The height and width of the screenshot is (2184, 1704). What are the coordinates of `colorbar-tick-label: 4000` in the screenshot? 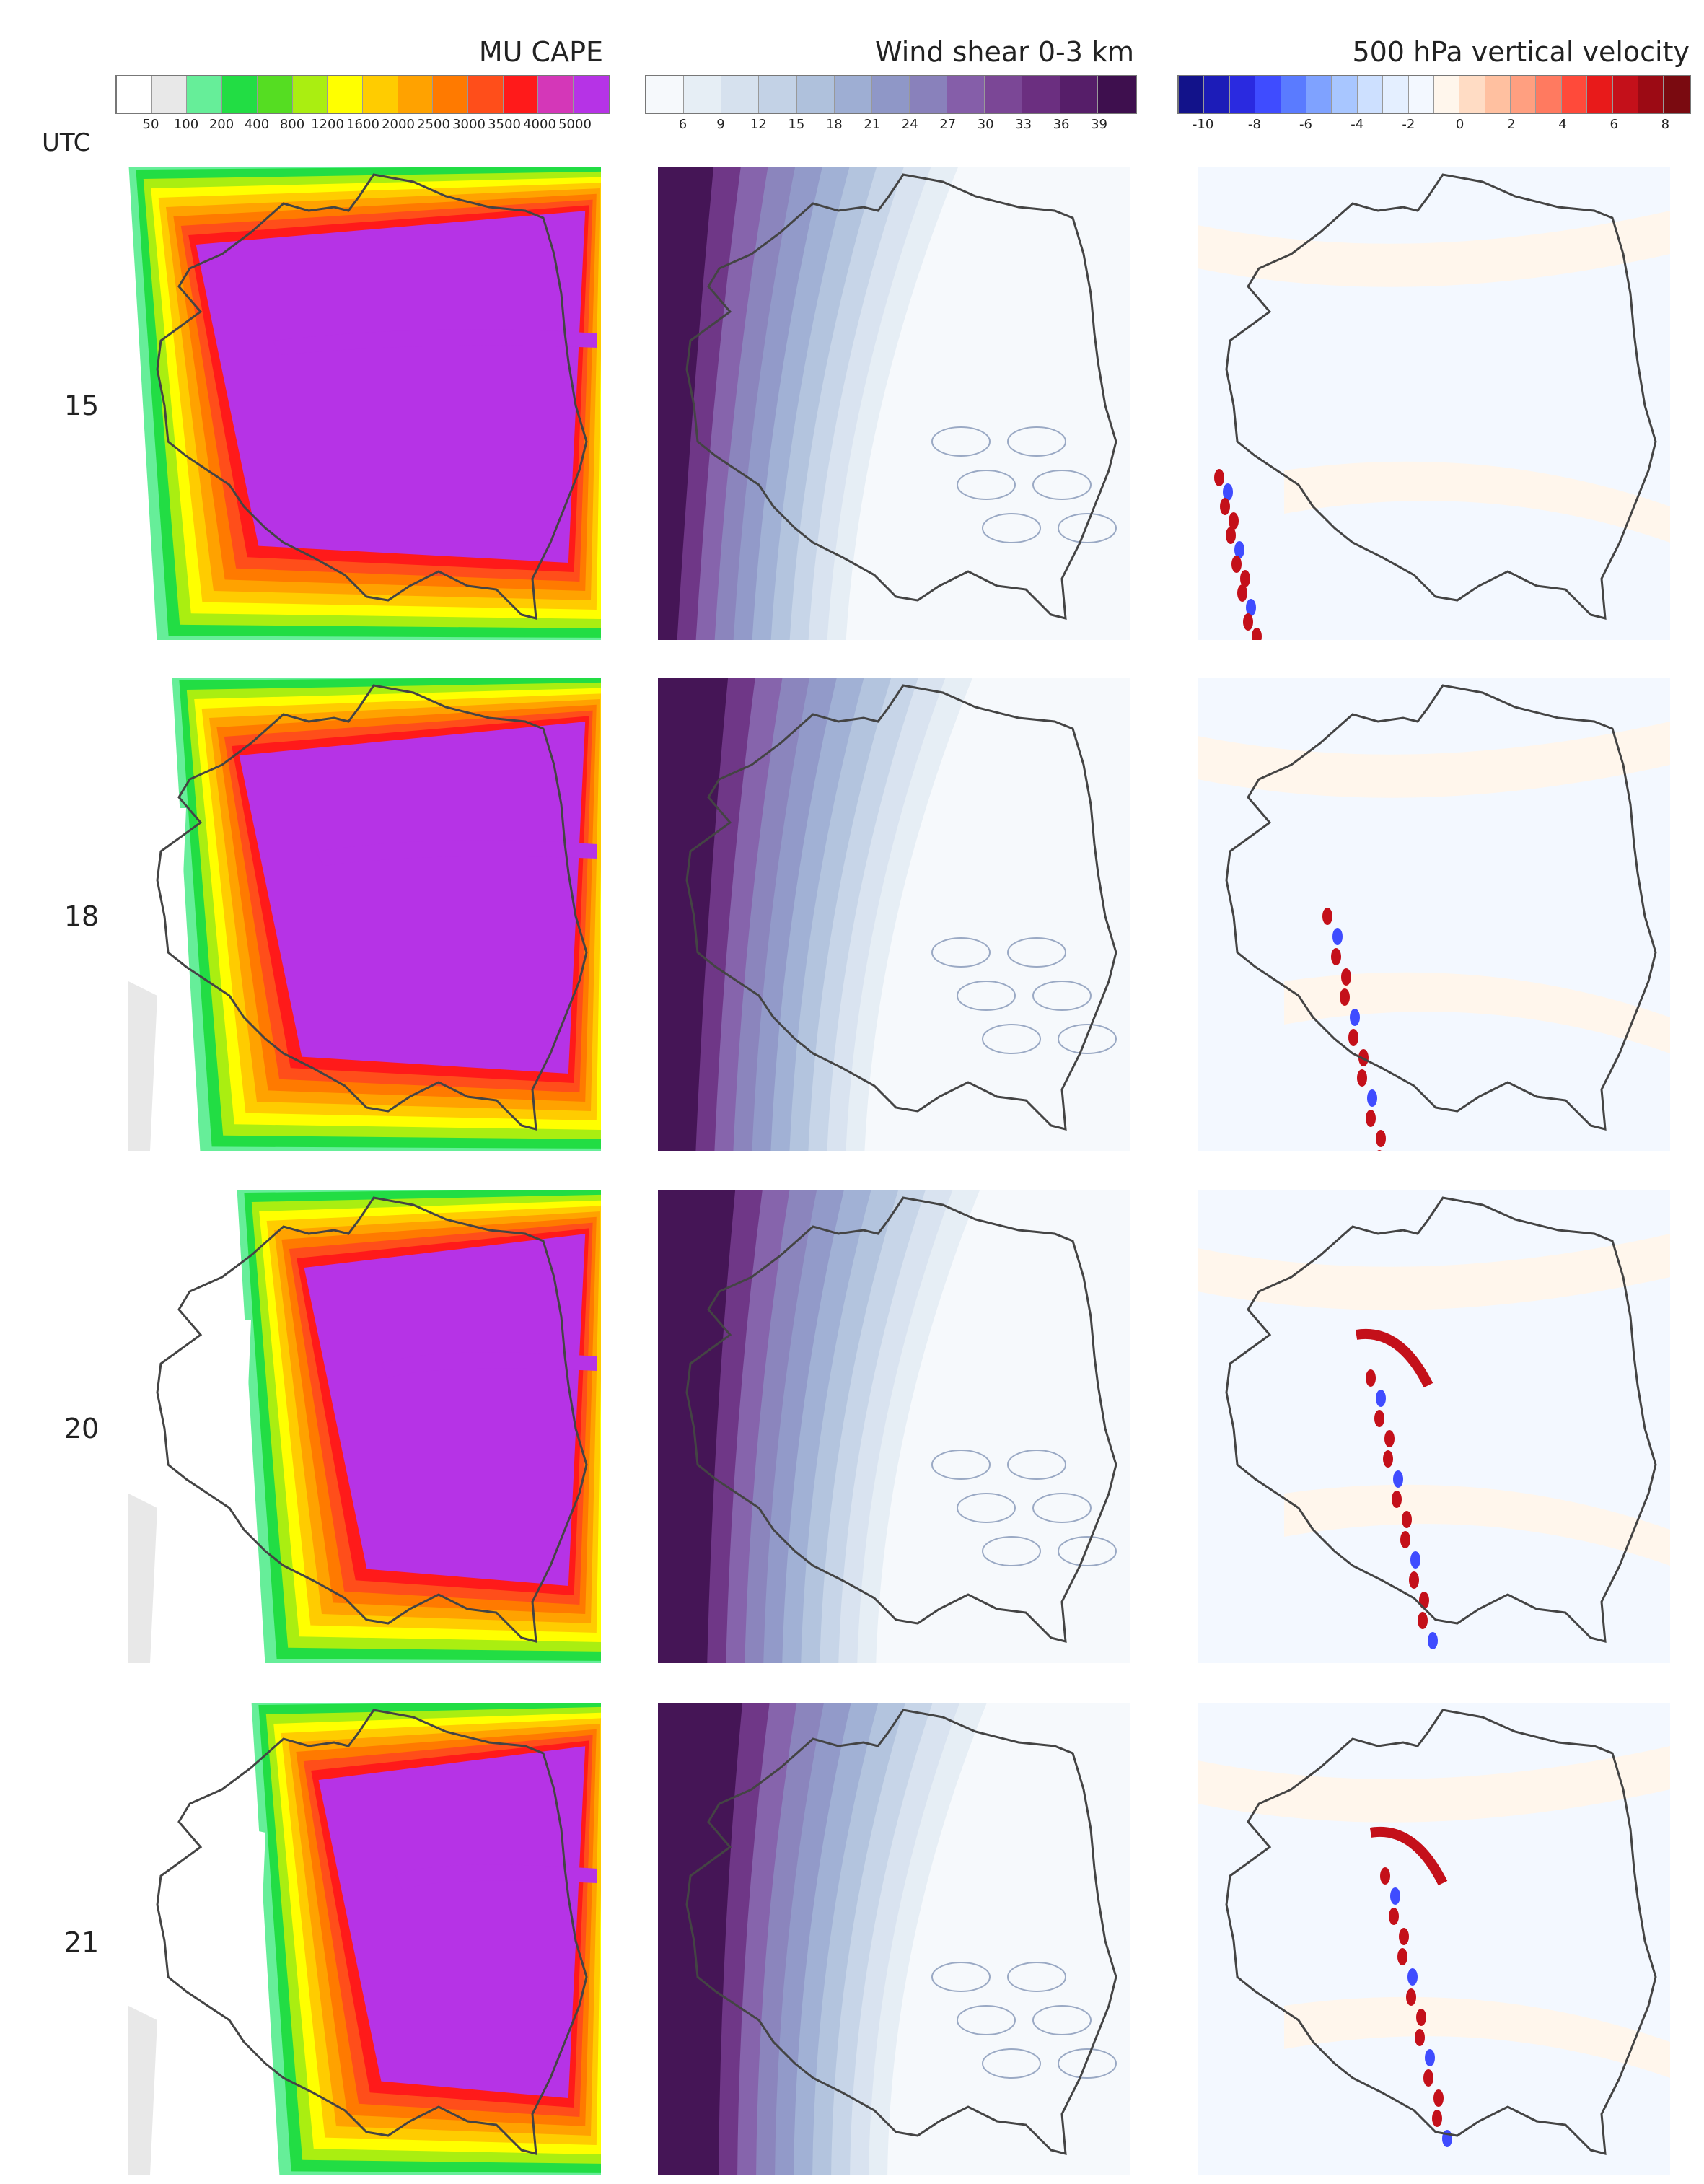 It's located at (539, 124).